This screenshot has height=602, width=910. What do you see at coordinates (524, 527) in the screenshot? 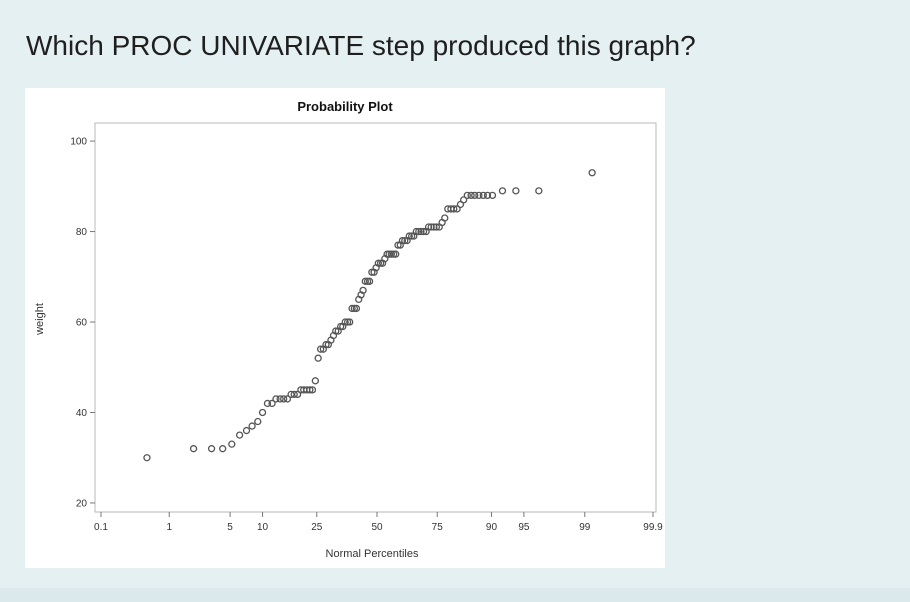
I see `x-tick-label: 95` at bounding box center [524, 527].